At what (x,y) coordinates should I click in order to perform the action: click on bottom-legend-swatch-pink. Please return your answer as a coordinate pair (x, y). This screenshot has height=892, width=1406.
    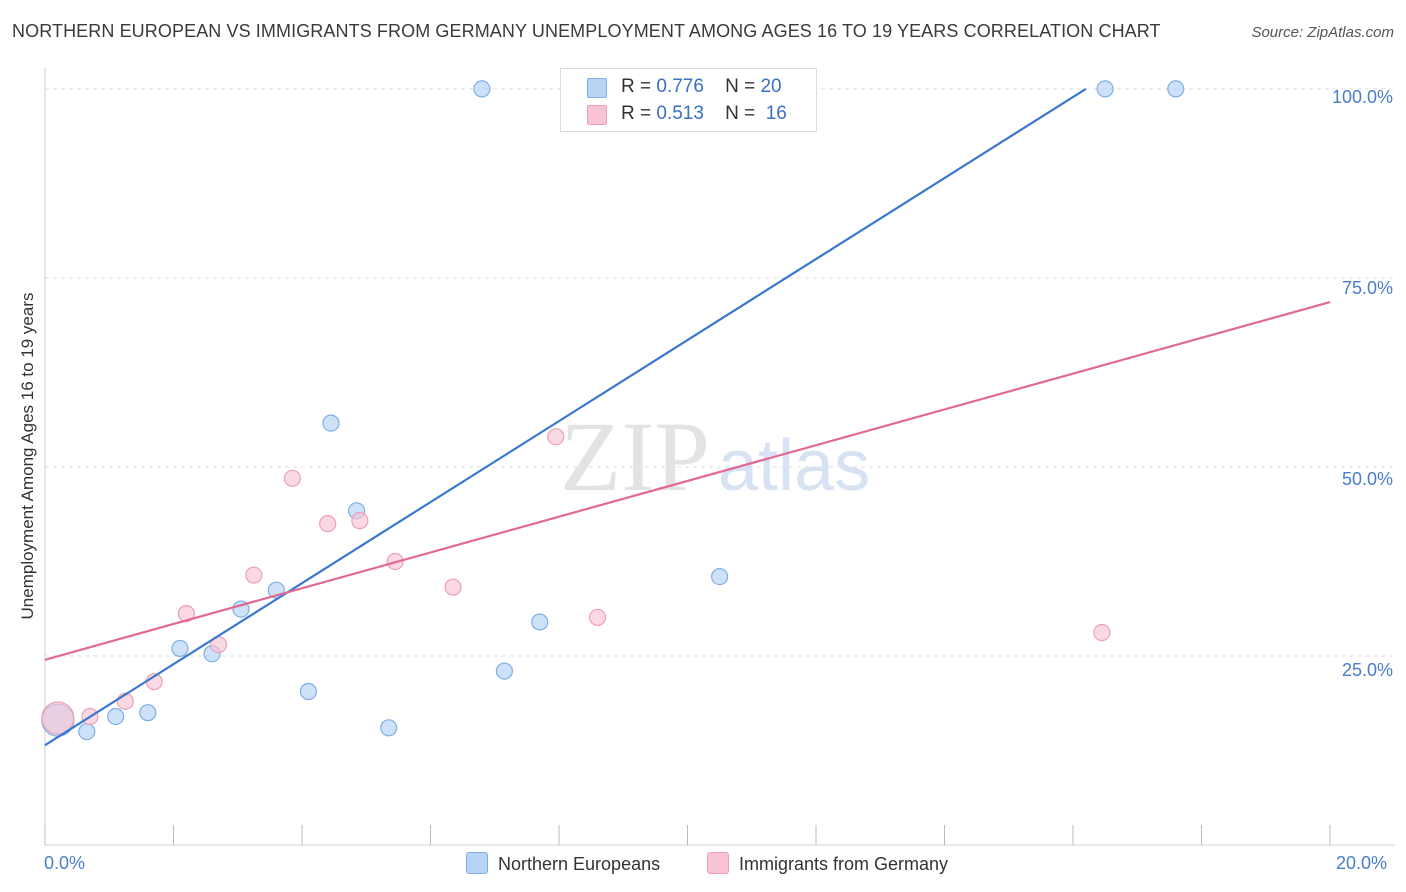
    Looking at the image, I should click on (718, 863).